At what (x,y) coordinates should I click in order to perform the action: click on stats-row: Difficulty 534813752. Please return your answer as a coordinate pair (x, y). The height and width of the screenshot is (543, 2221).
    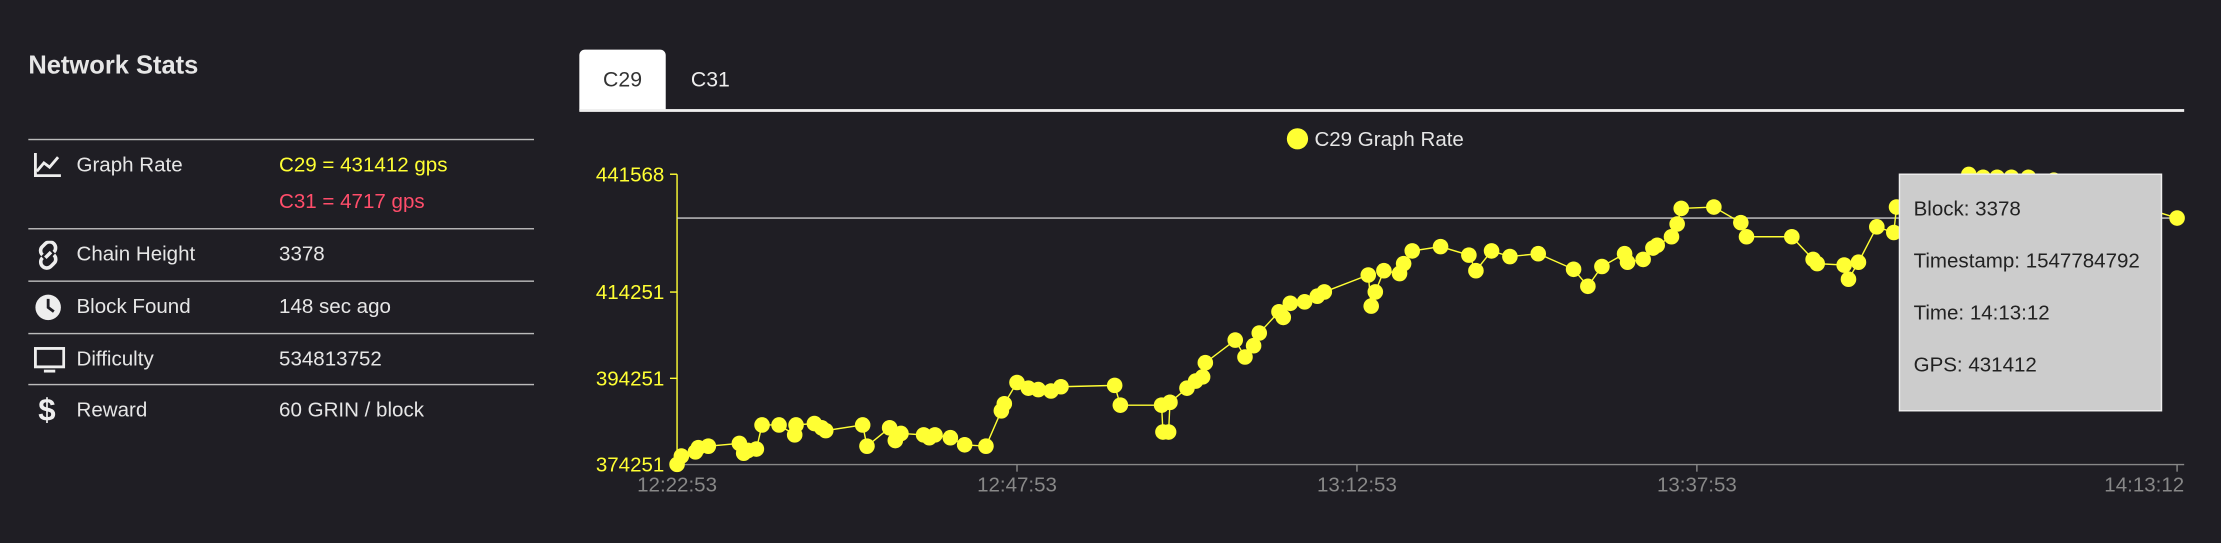
    Looking at the image, I should click on (281, 358).